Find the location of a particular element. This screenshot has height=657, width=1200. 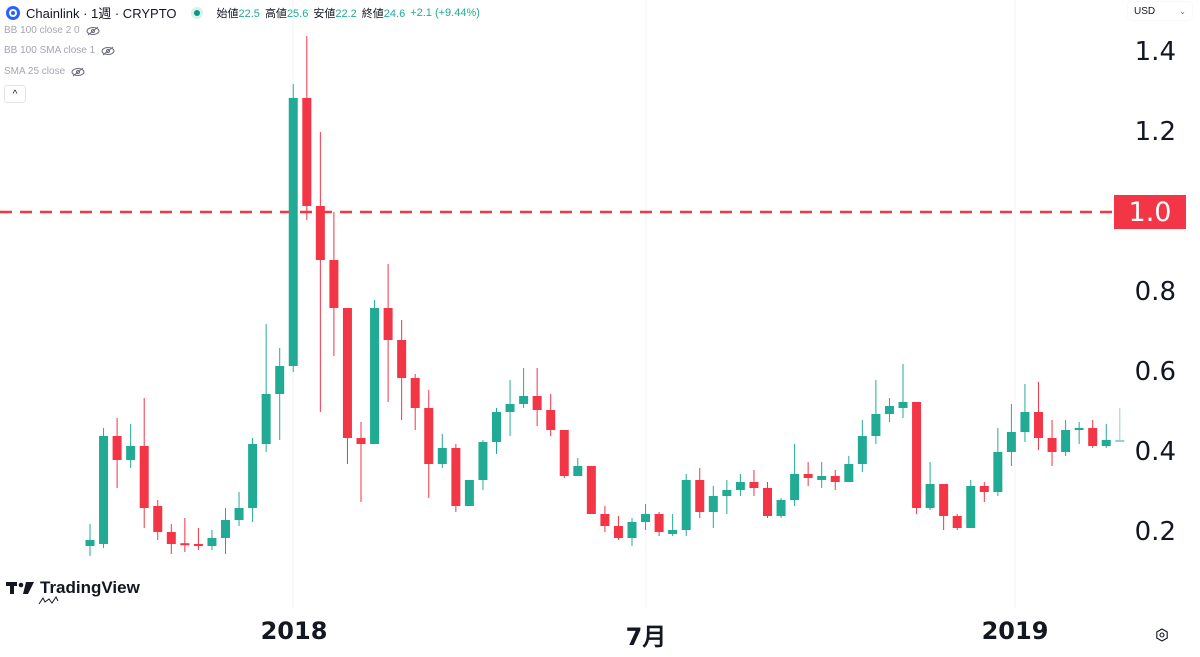

ohlc-low: 安値22.2 is located at coordinates (334, 13).